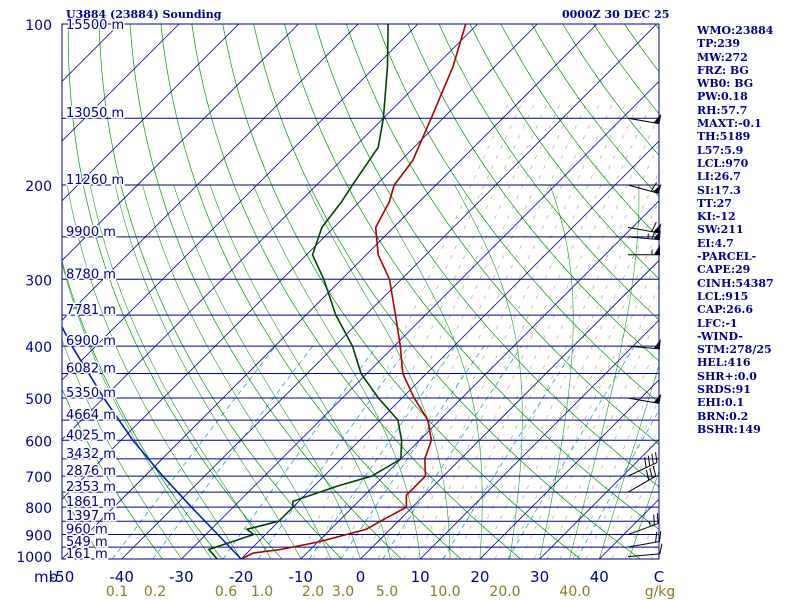 The width and height of the screenshot is (800, 600). What do you see at coordinates (725, 310) in the screenshot?
I see `index-item: CAP:26.6` at bounding box center [725, 310].